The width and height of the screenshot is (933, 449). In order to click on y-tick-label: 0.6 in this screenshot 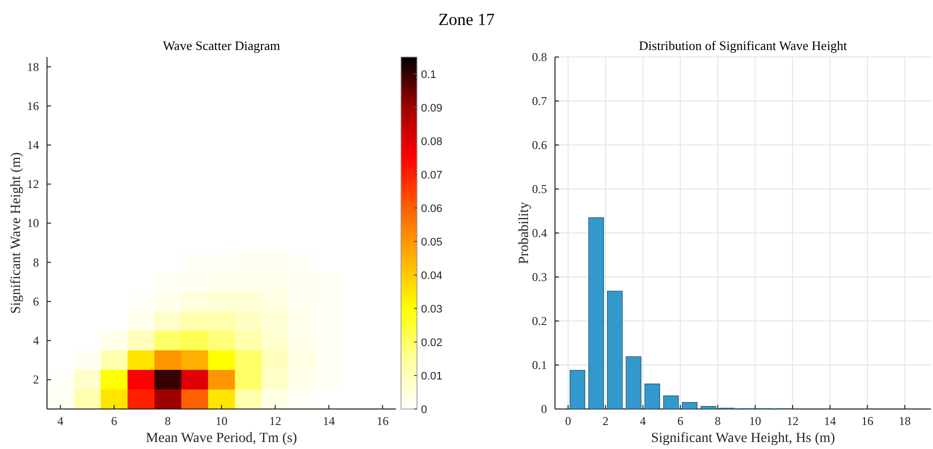, I will do `click(539, 145)`.